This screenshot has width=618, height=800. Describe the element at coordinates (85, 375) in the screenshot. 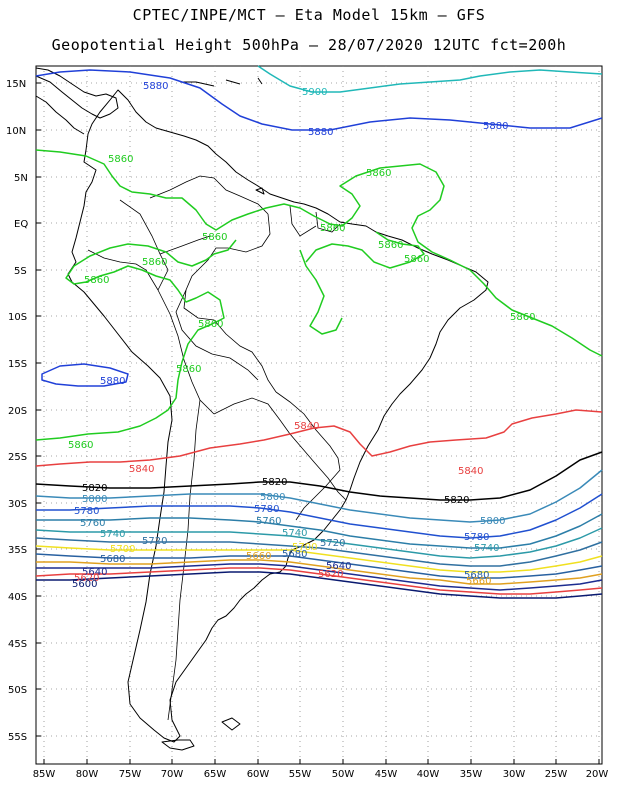

I see `contour-5880-closed` at that location.